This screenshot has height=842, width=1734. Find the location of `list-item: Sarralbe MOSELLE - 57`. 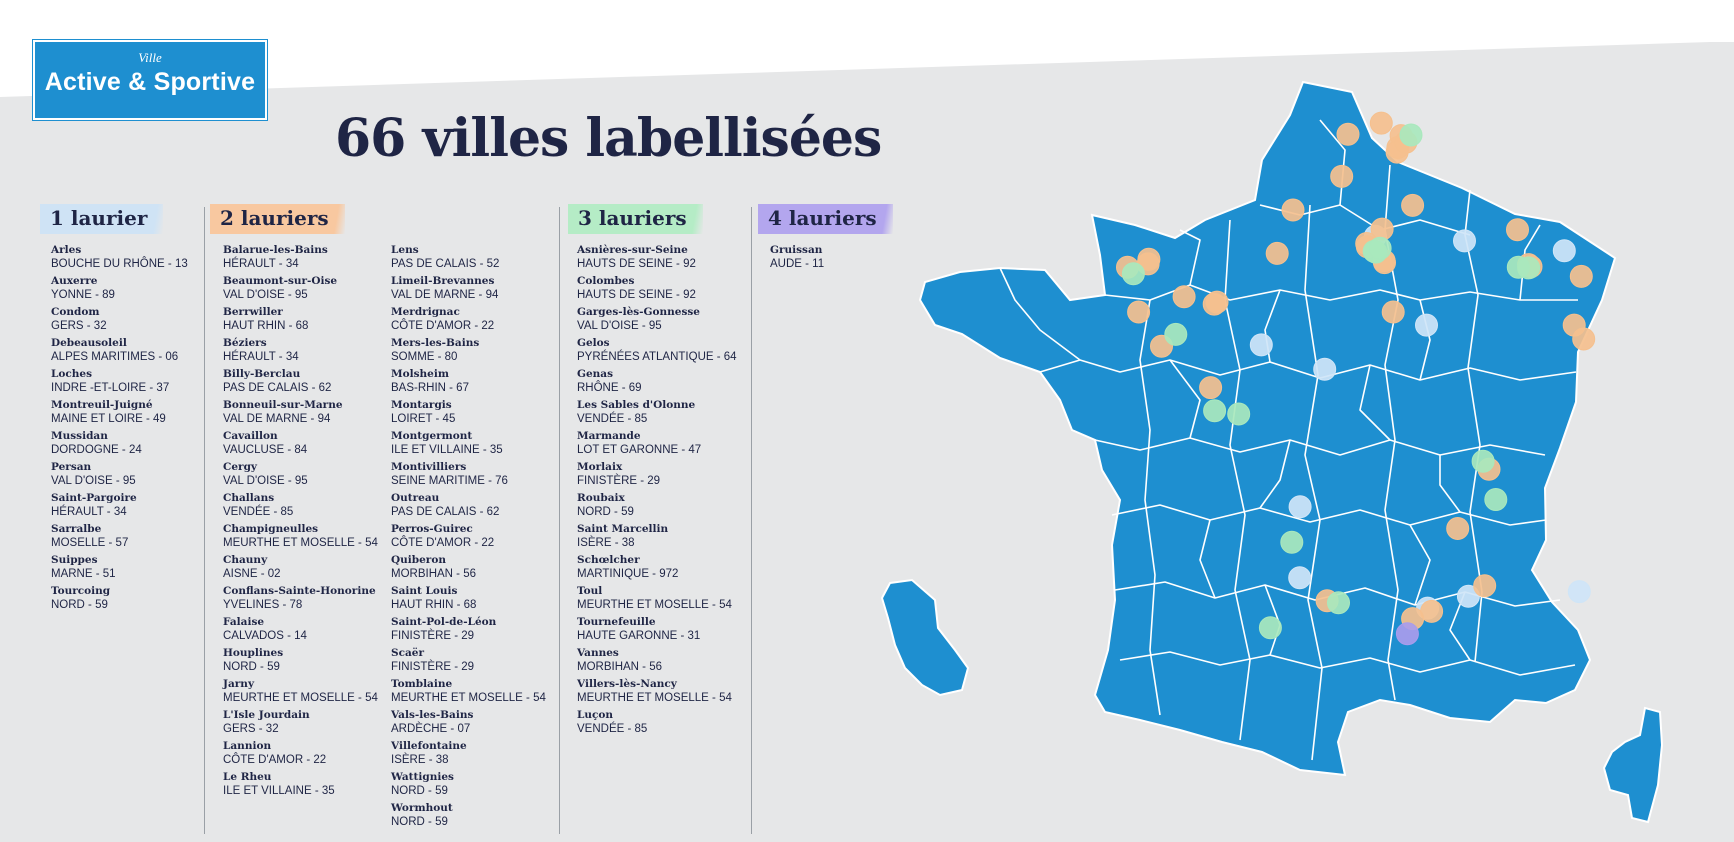

list-item: Sarralbe MOSELLE - 57 is located at coordinates (119, 537).